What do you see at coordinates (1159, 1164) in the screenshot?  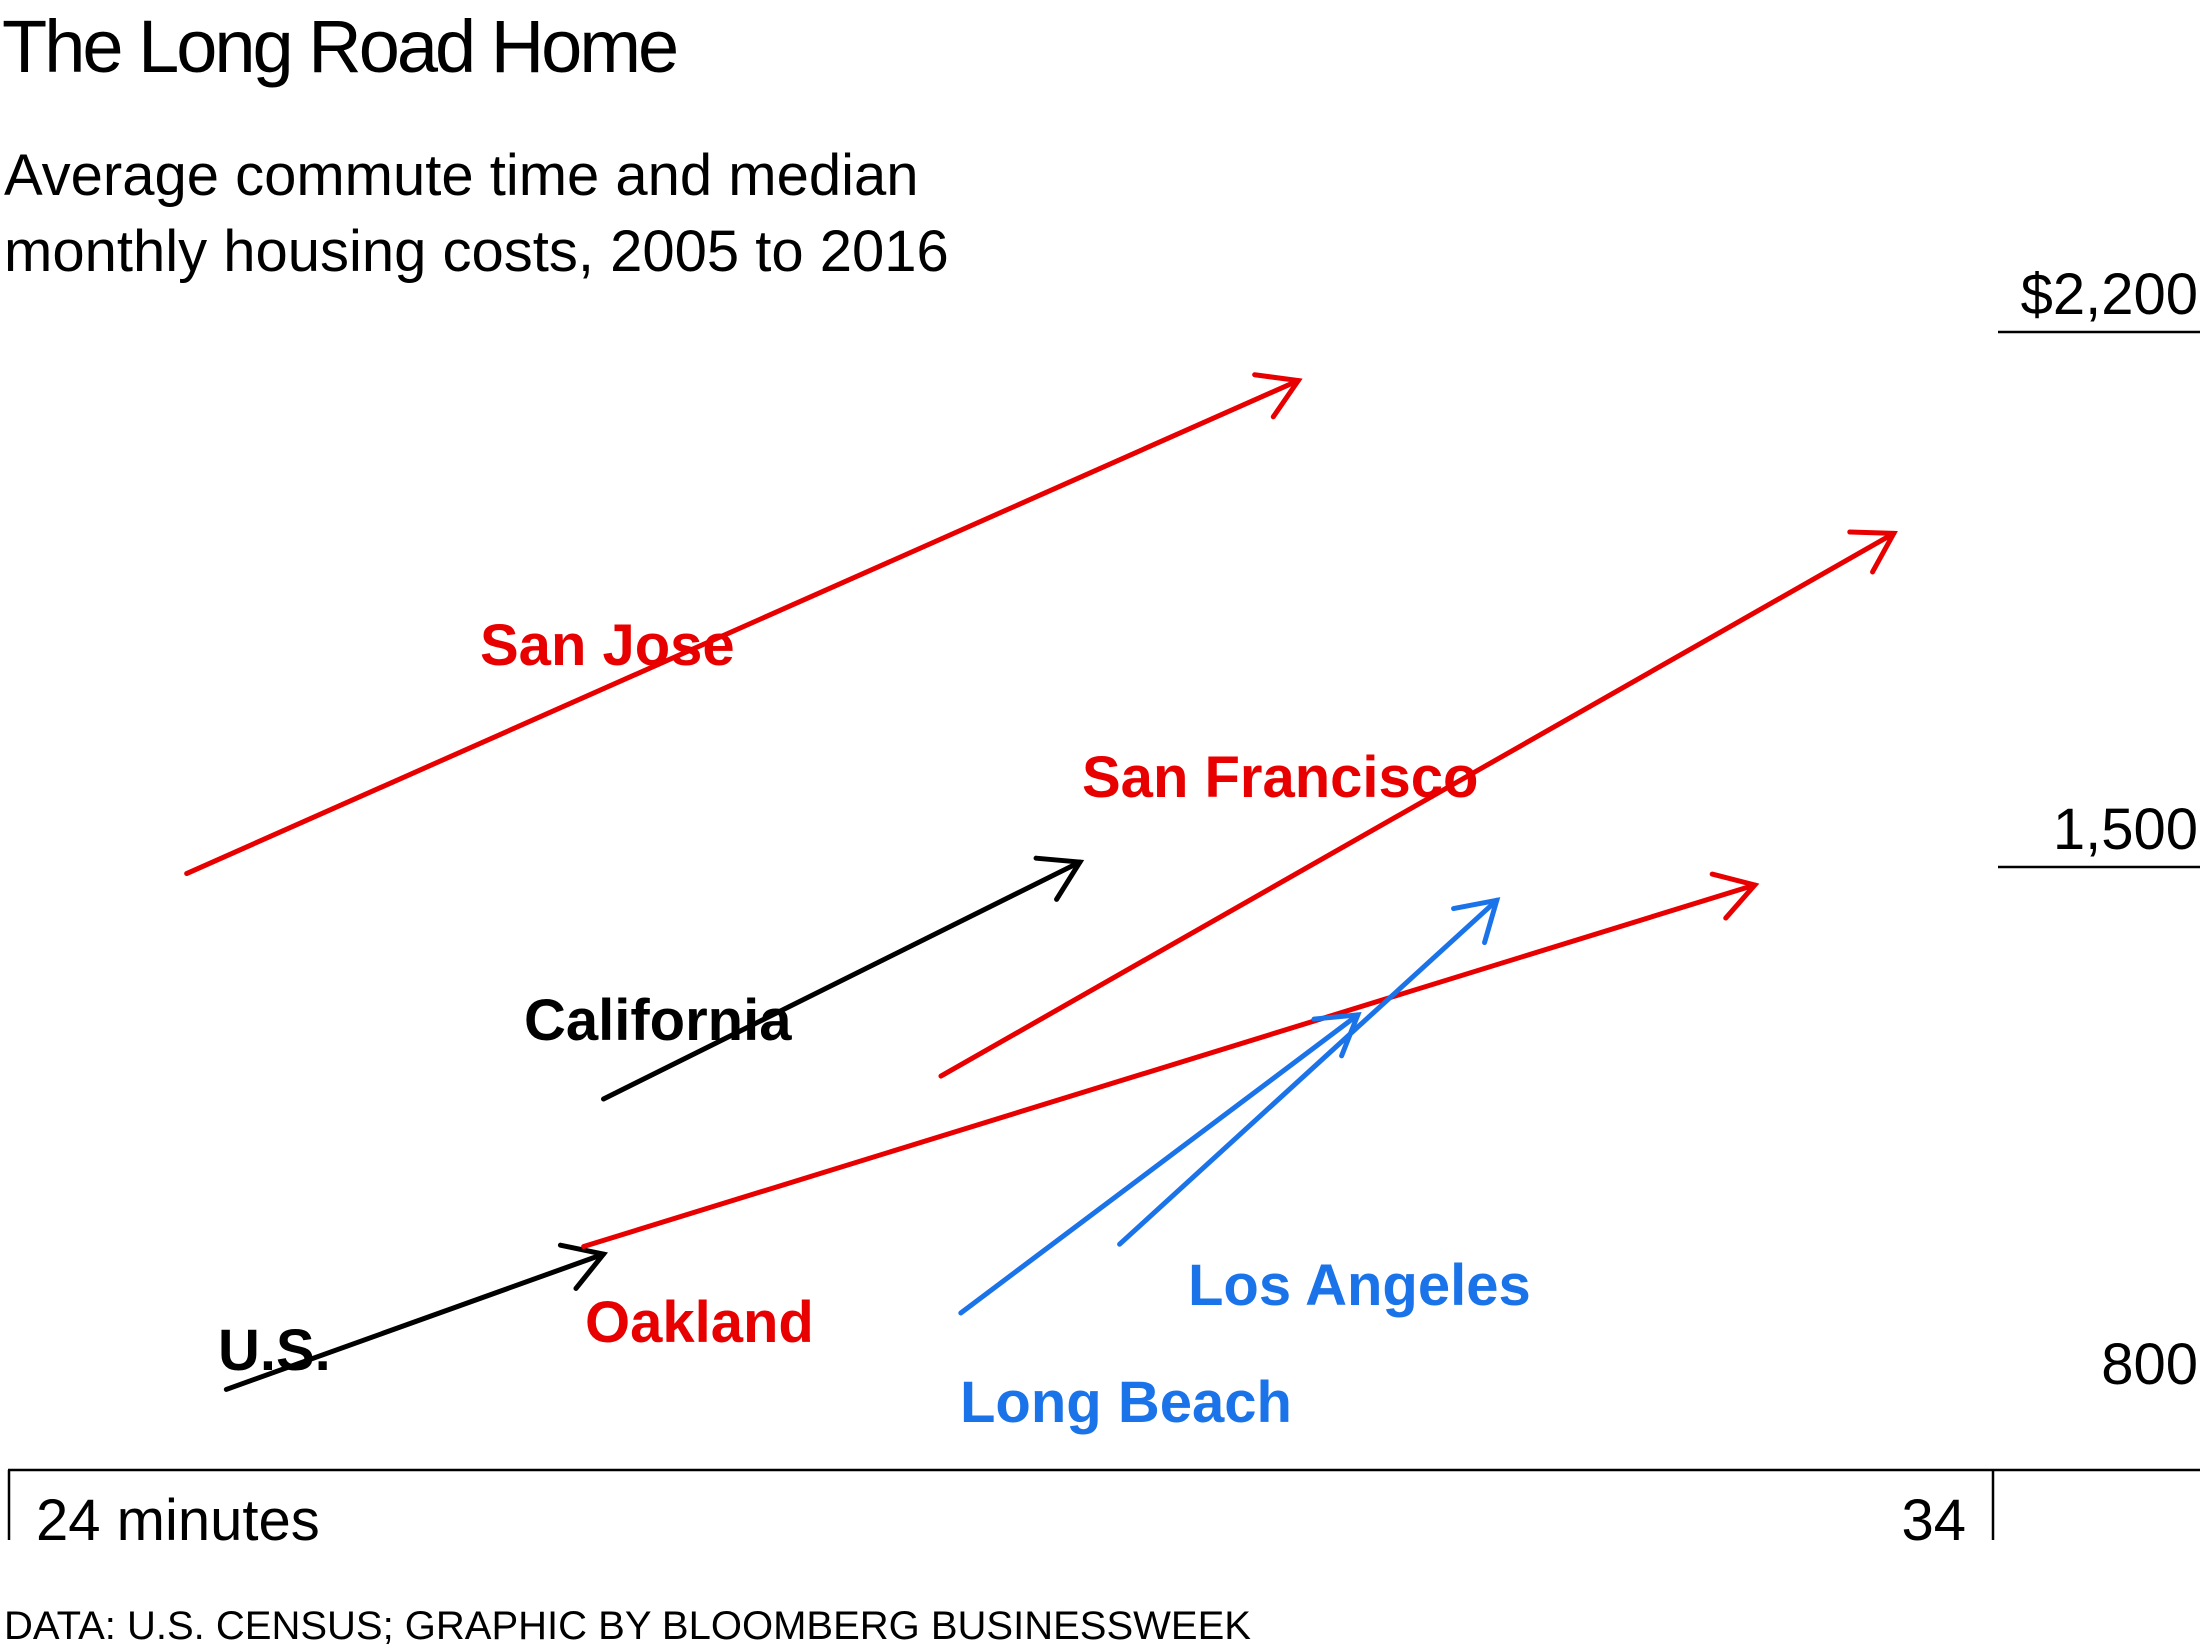 I see `arrow-long-beach` at bounding box center [1159, 1164].